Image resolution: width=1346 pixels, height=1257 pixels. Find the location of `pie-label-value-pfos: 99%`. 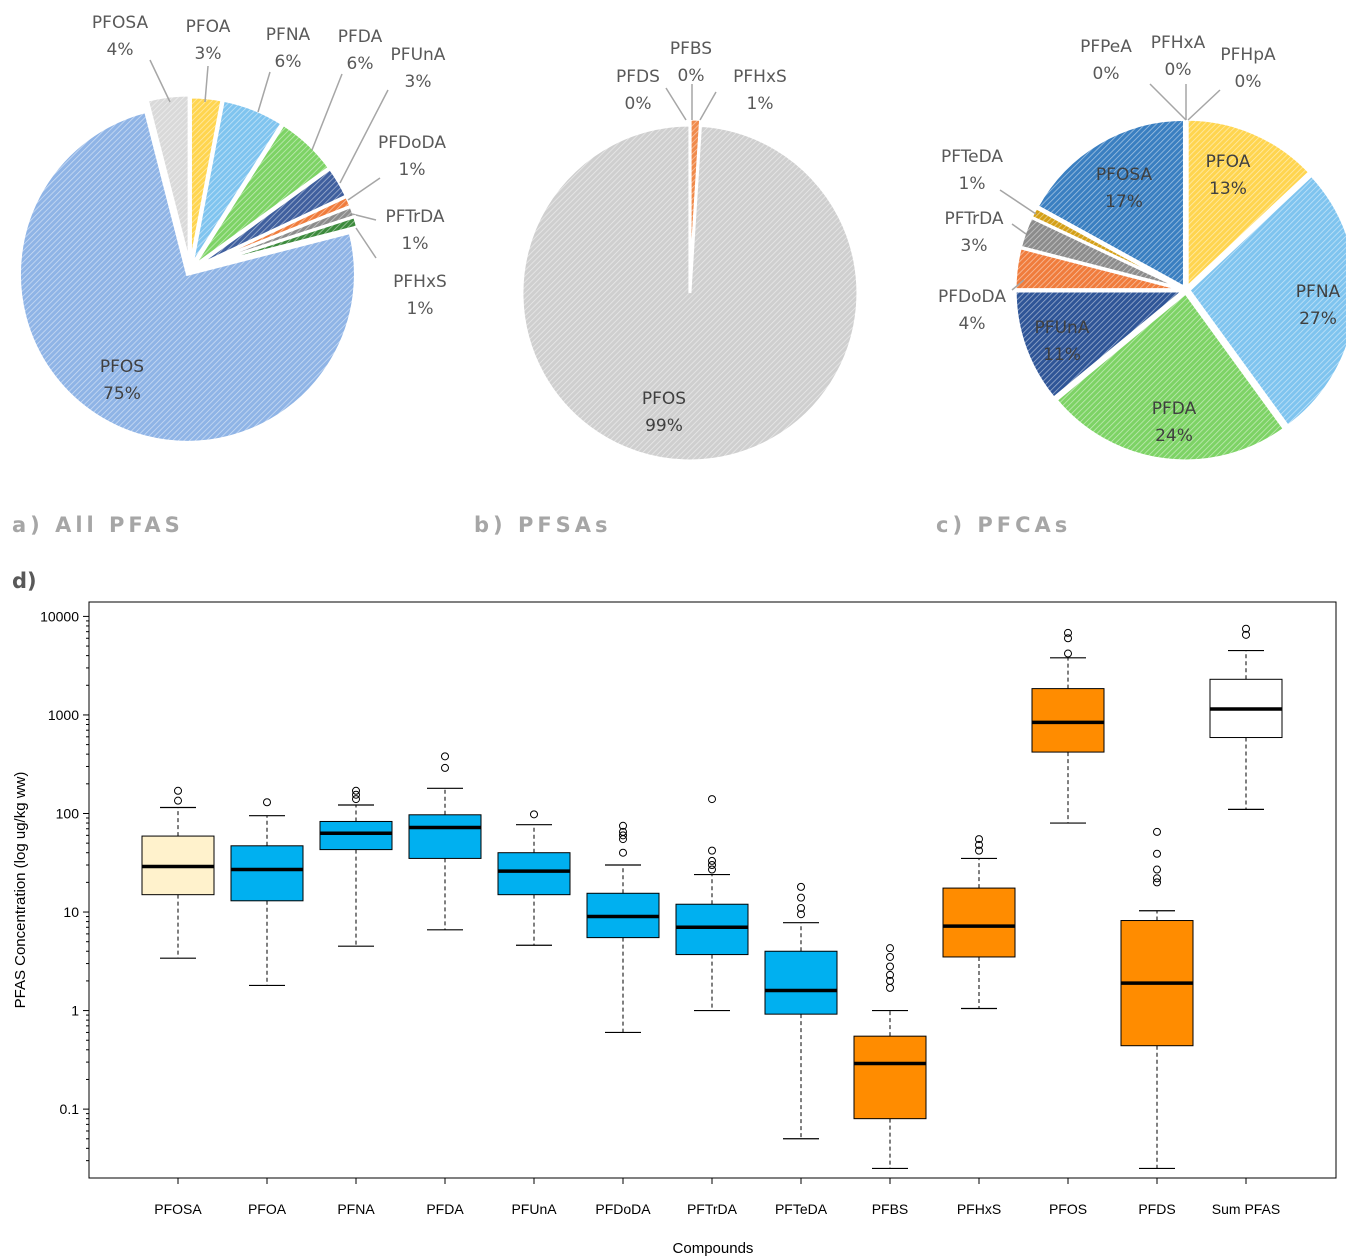

pie-label-value-pfos: 99% is located at coordinates (664, 426).